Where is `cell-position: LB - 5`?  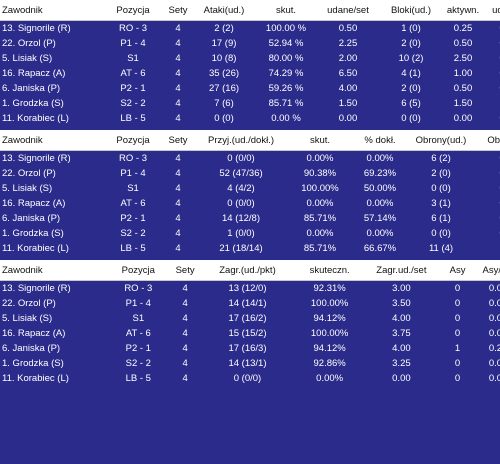
cell-position: LB - 5 is located at coordinates (138, 378).